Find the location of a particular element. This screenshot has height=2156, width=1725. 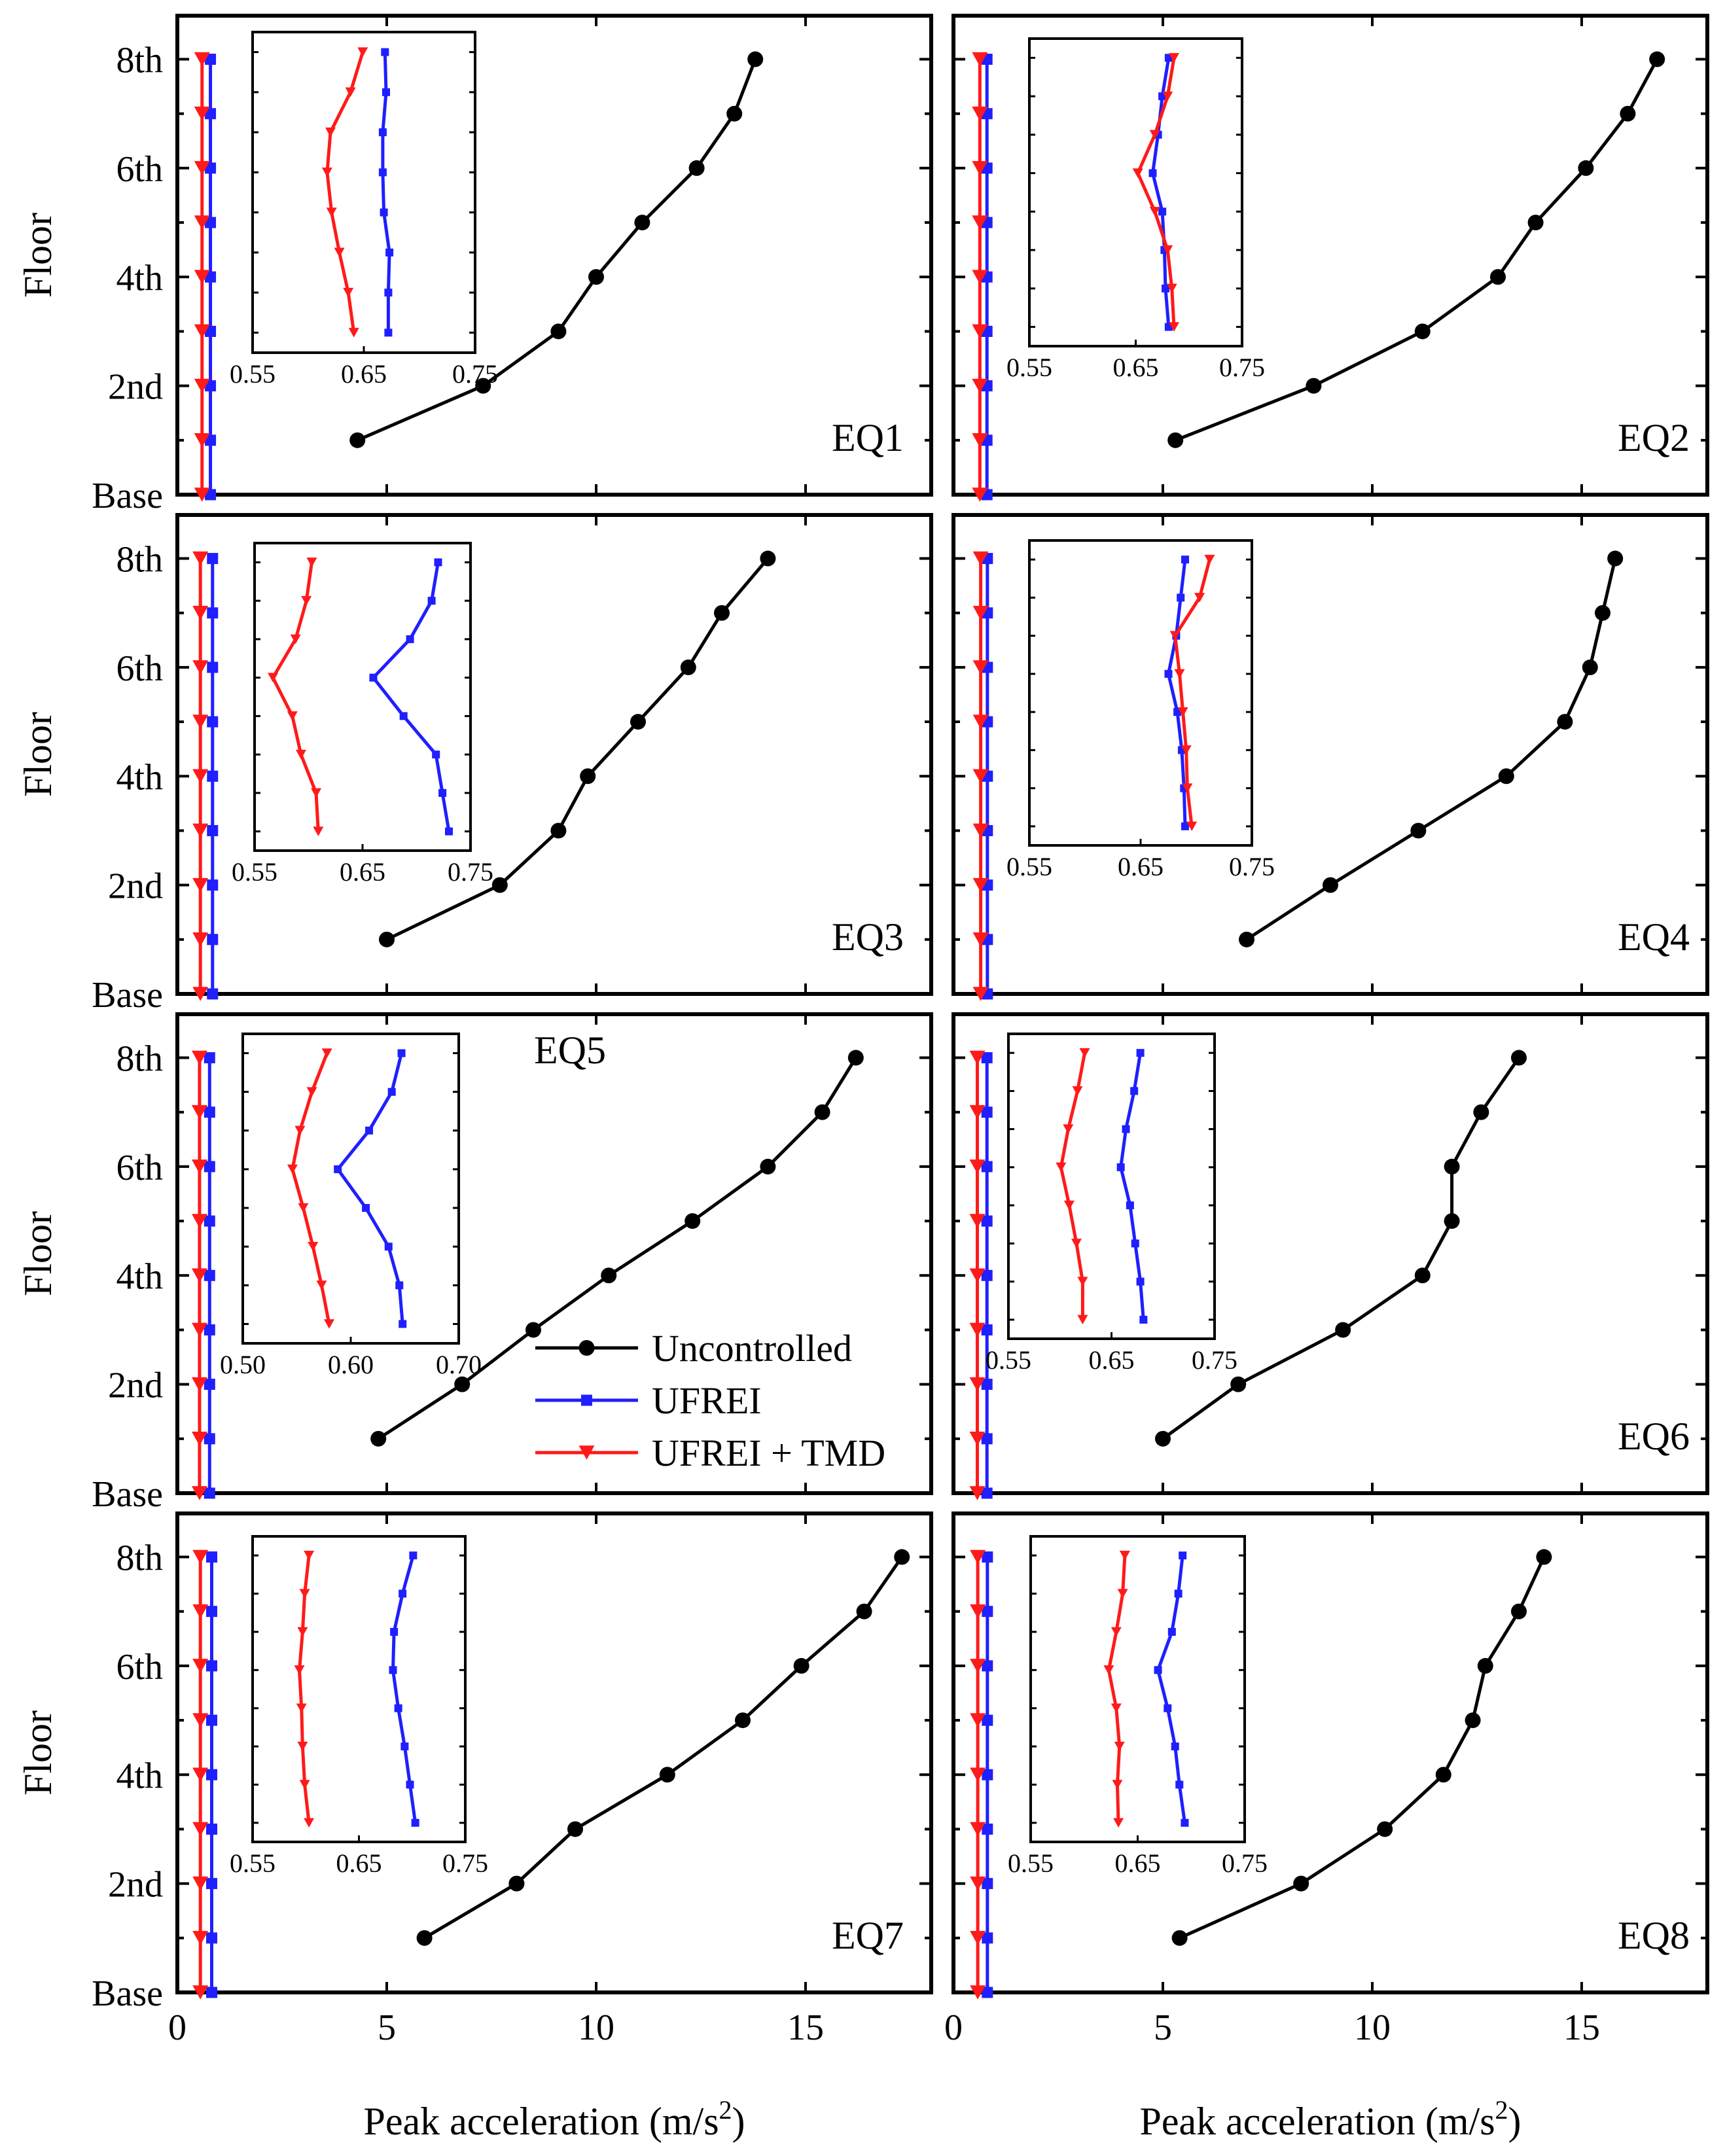

inset-eq7: 0.55 0.65 0.75 is located at coordinates (359, 1706).